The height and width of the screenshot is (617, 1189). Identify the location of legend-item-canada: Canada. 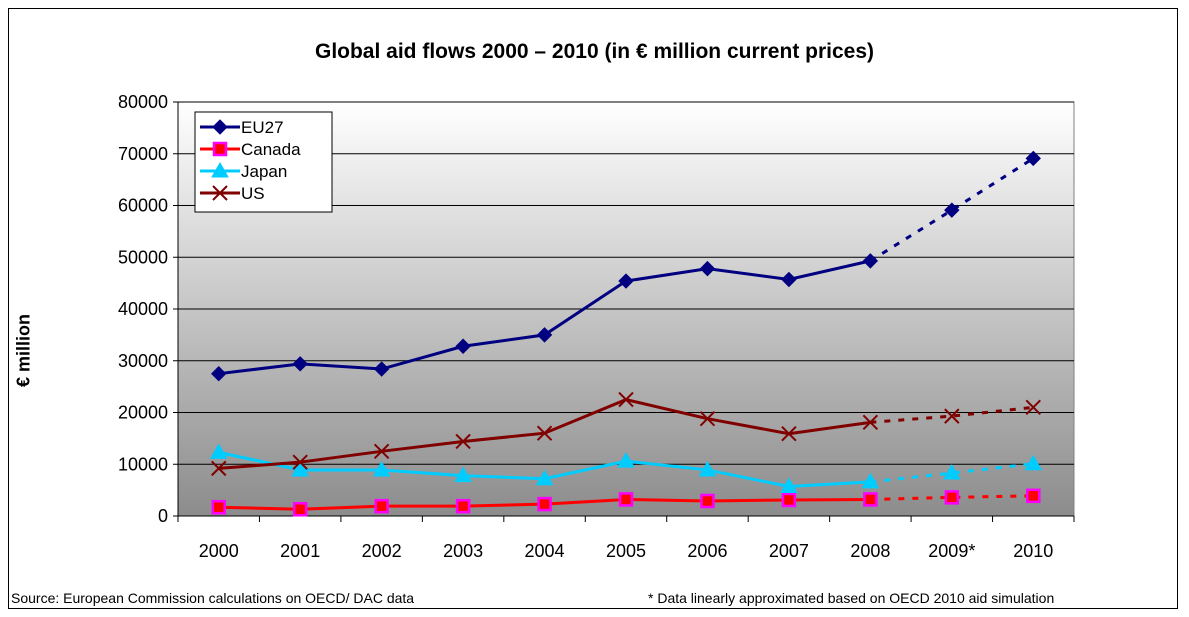
(250, 149).